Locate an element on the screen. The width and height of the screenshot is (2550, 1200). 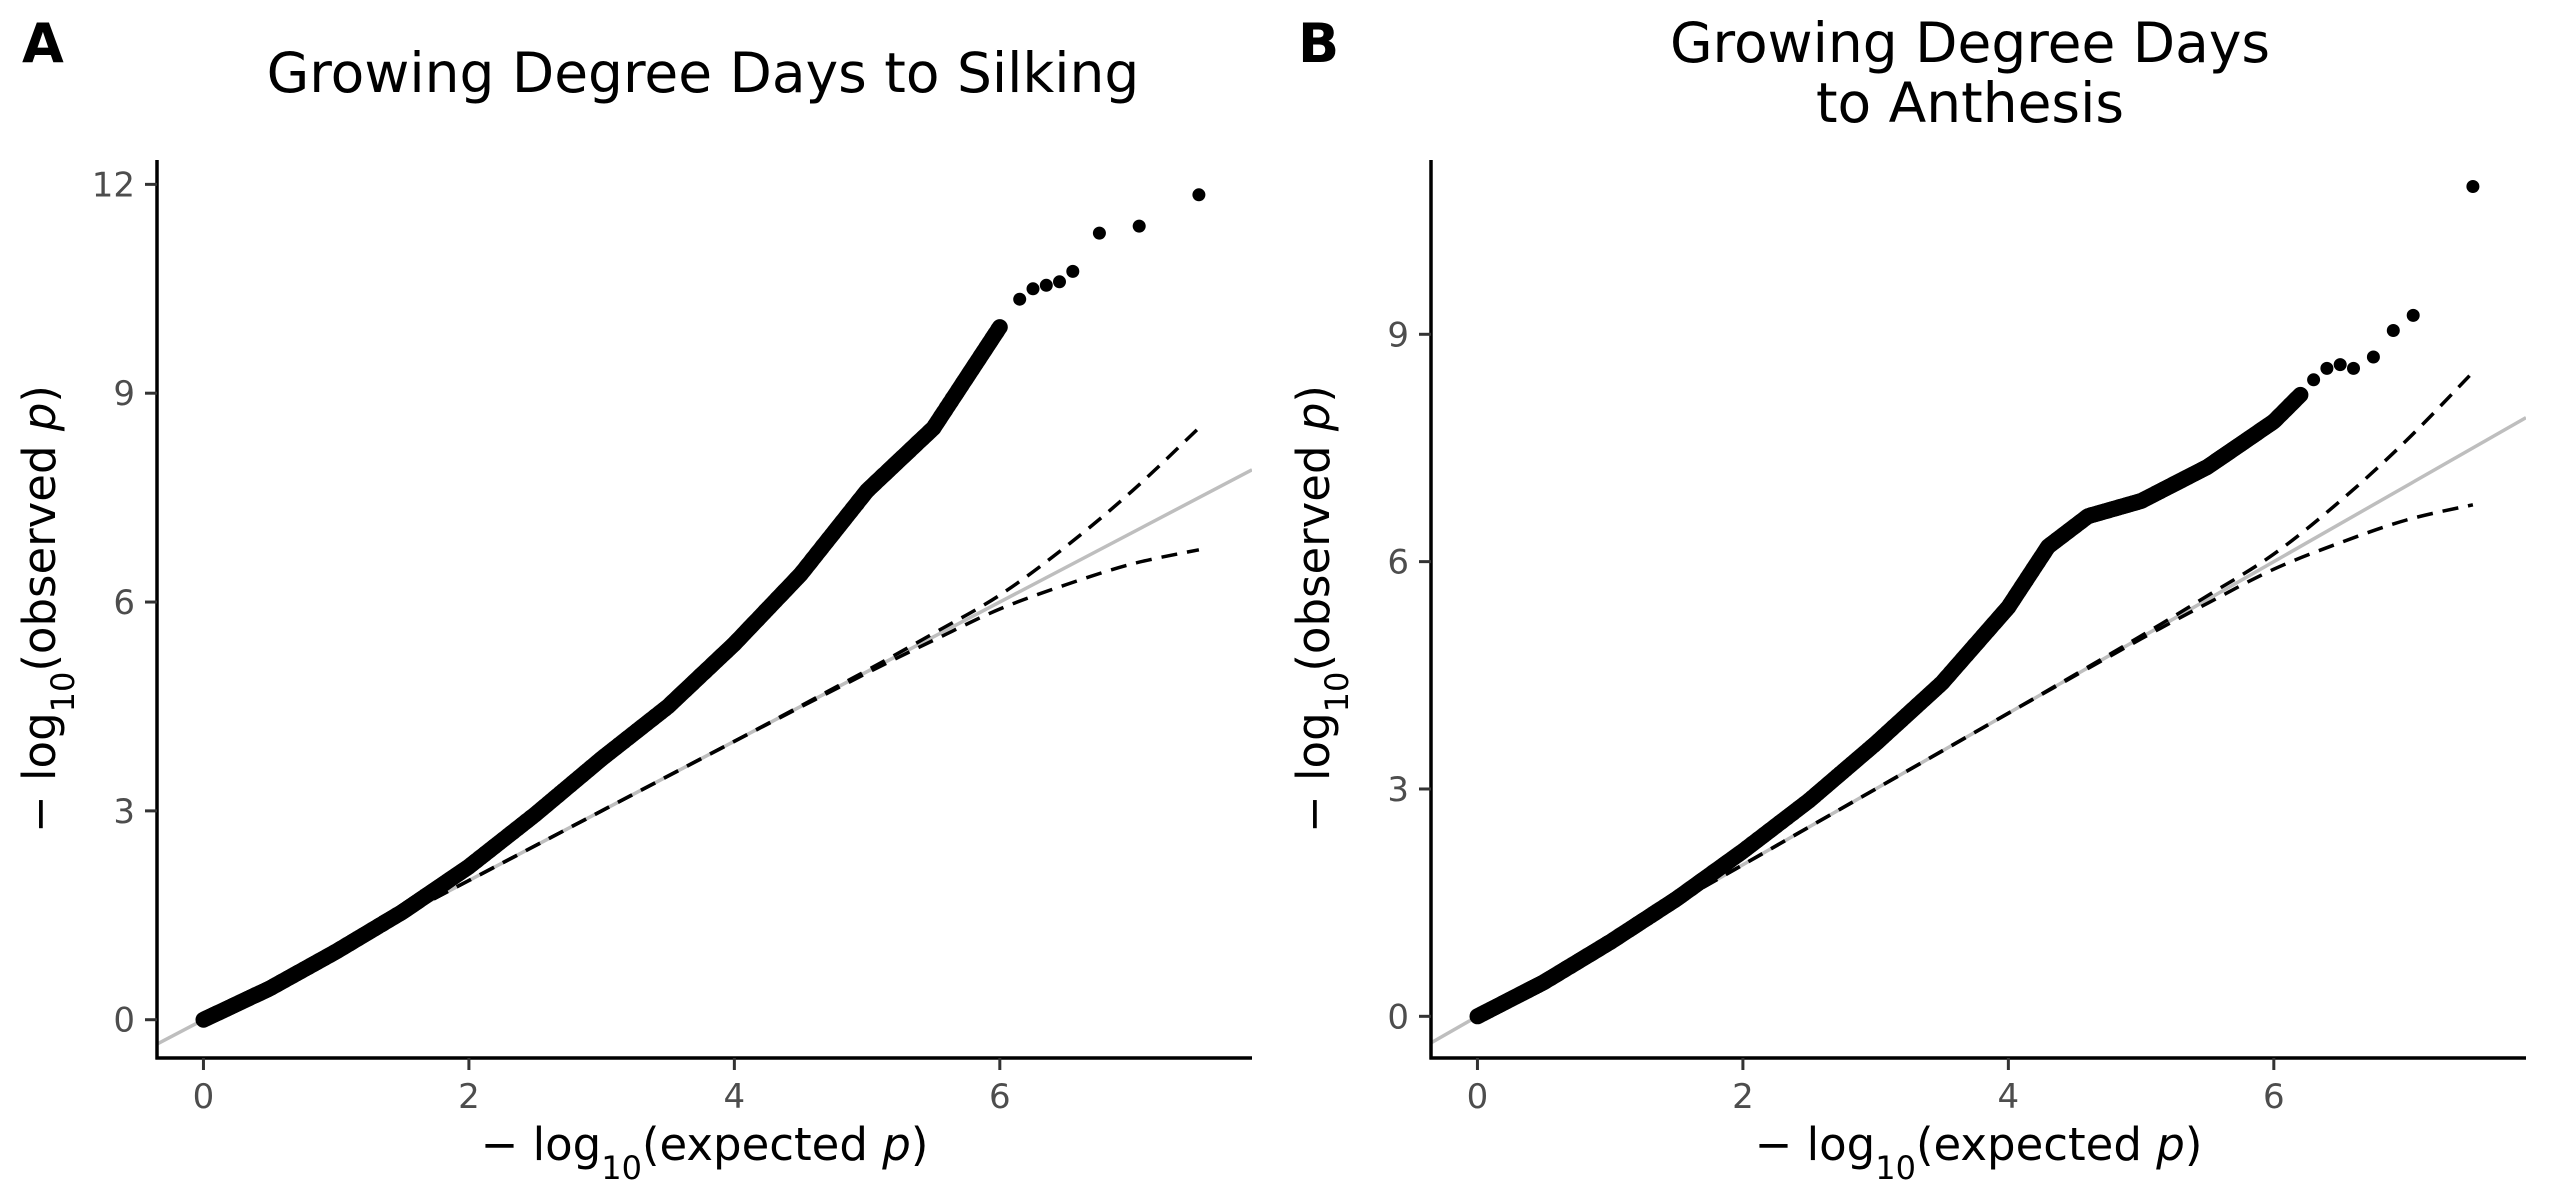
chart-title: Growing Degree Days to Anthesis is located at coordinates (1970, 73).